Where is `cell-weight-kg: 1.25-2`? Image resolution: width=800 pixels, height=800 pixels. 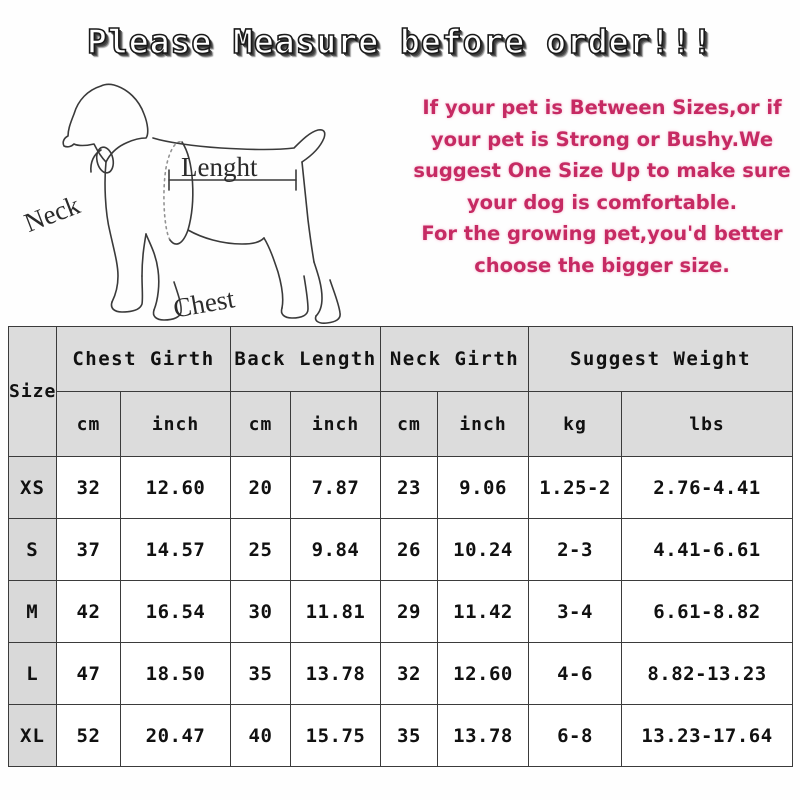
cell-weight-kg: 1.25-2 is located at coordinates (575, 487).